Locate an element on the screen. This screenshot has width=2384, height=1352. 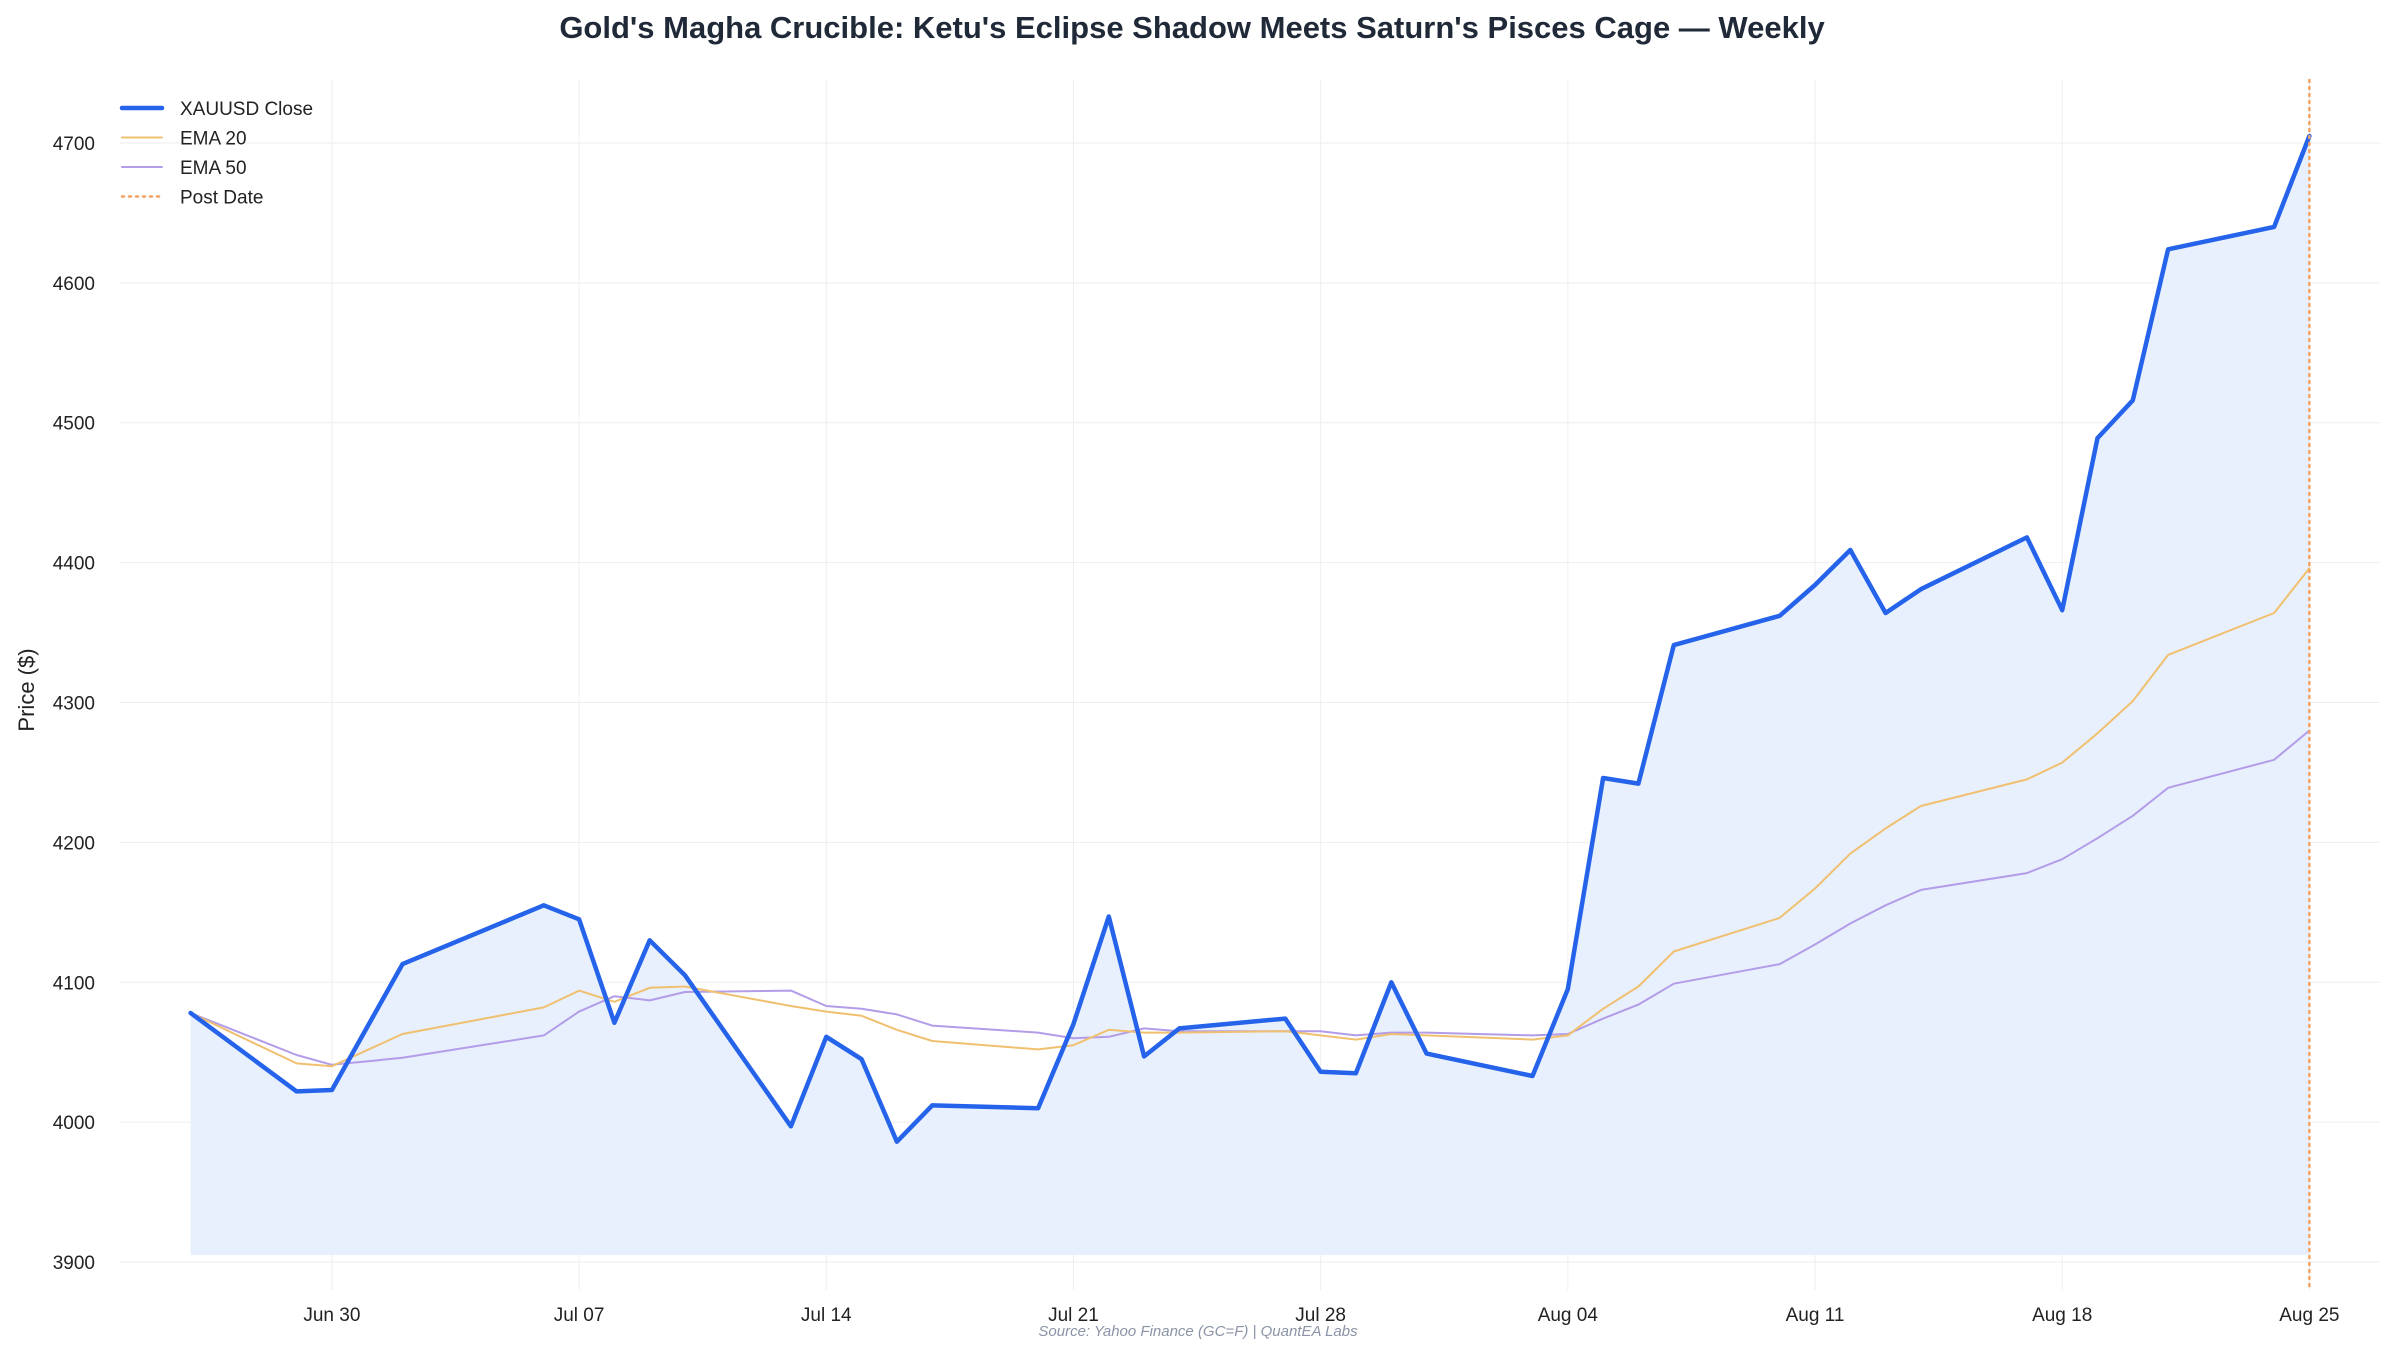
y-axis-label: Price ($) is located at coordinates (26, 689).